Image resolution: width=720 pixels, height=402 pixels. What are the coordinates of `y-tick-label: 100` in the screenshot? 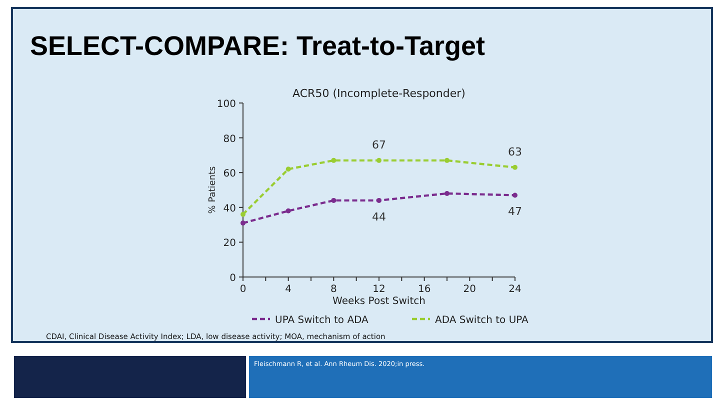 It's located at (226, 104).